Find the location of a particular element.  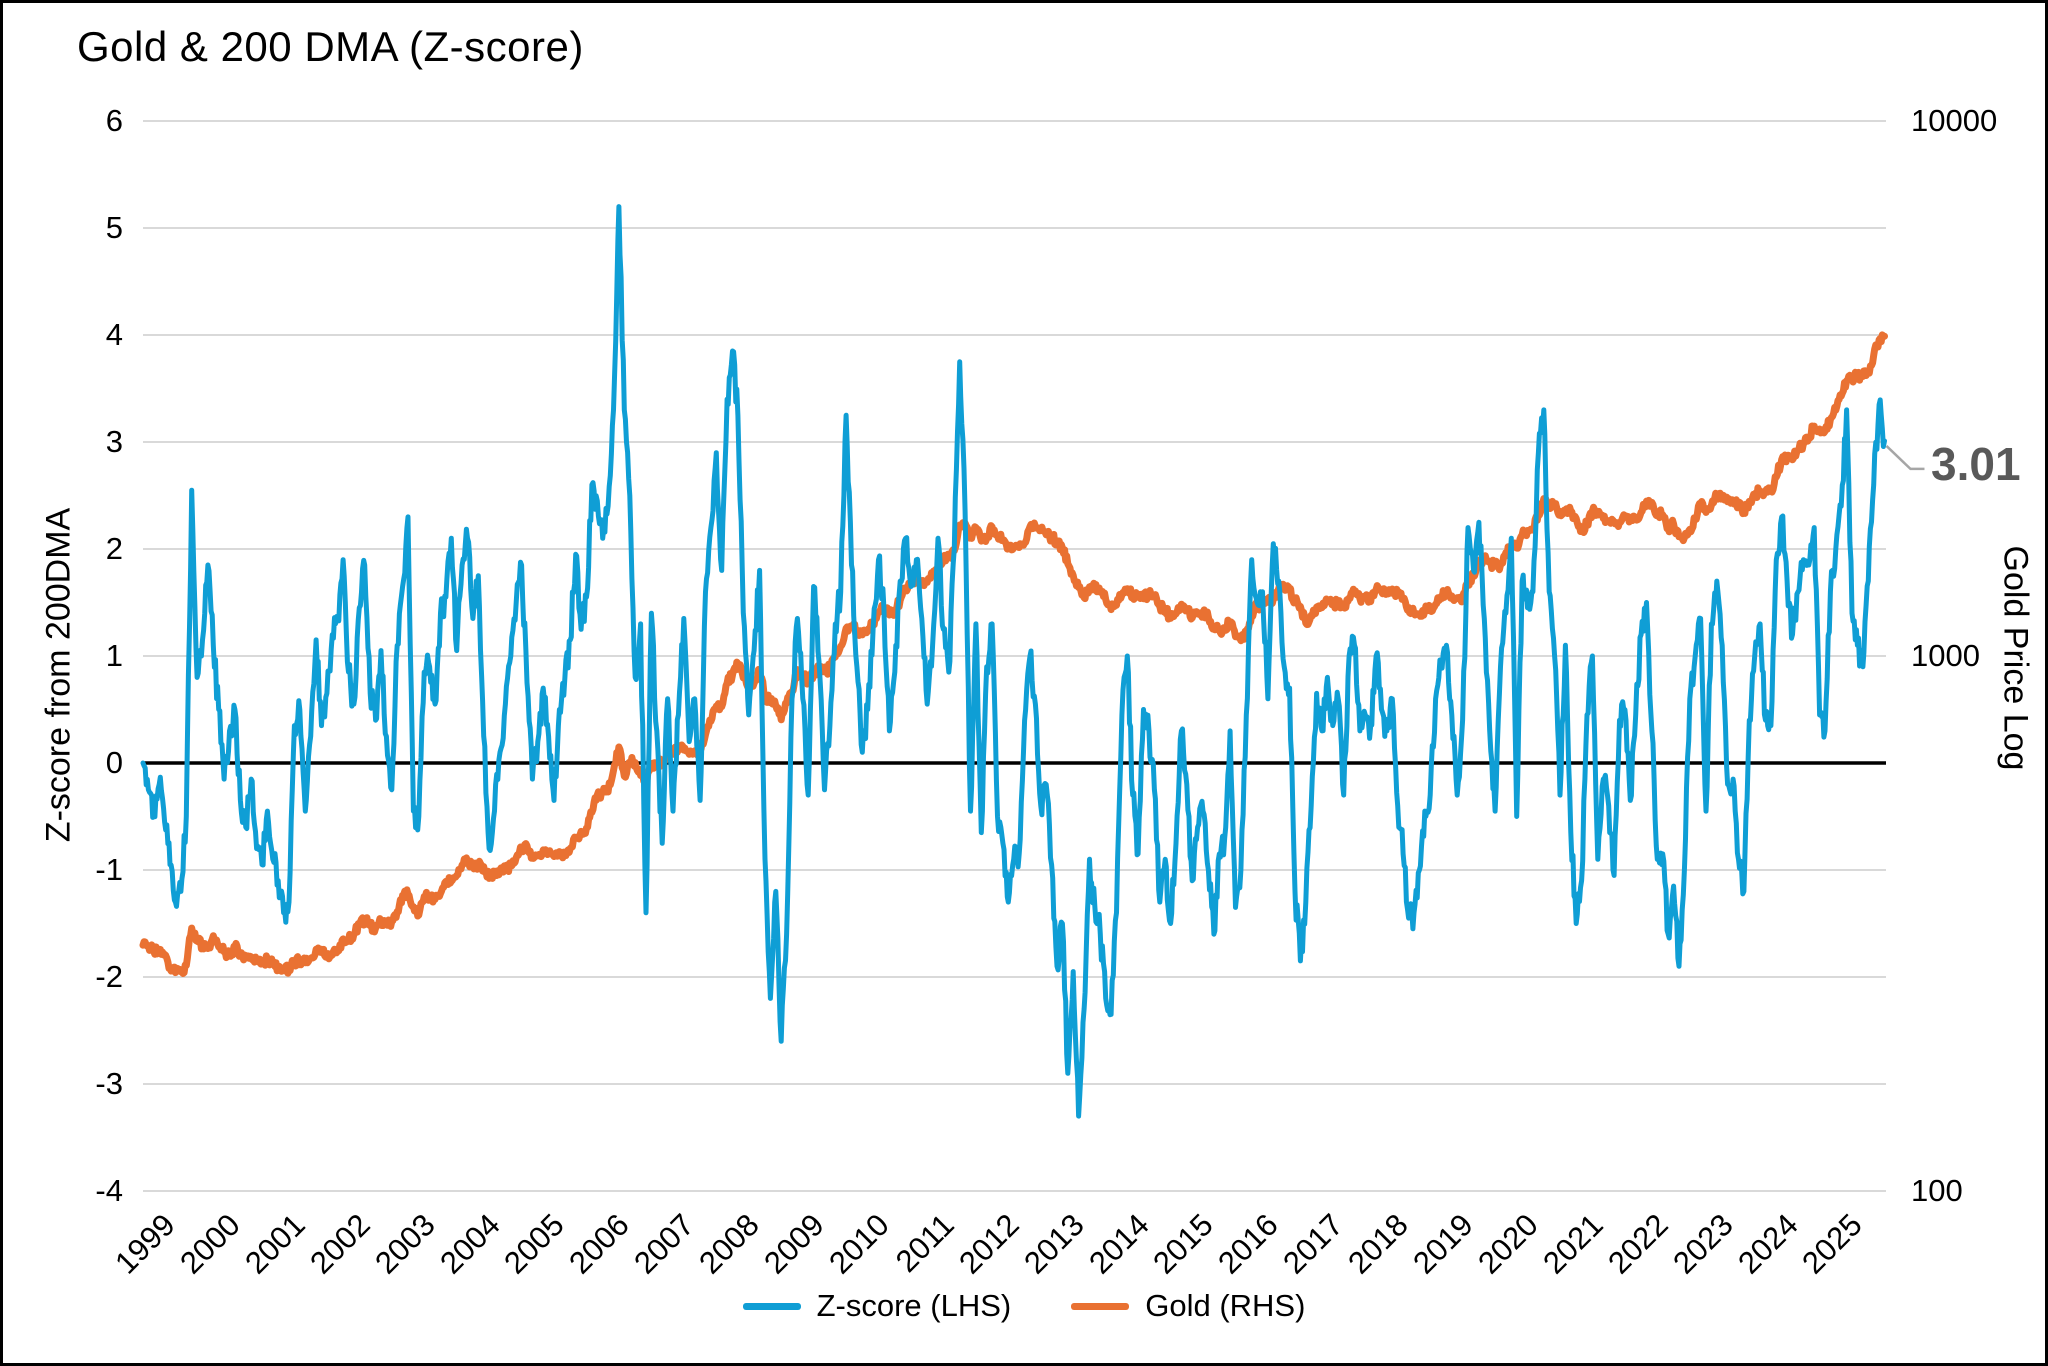

left-axis-tick-label: 6 is located at coordinates (114, 120).